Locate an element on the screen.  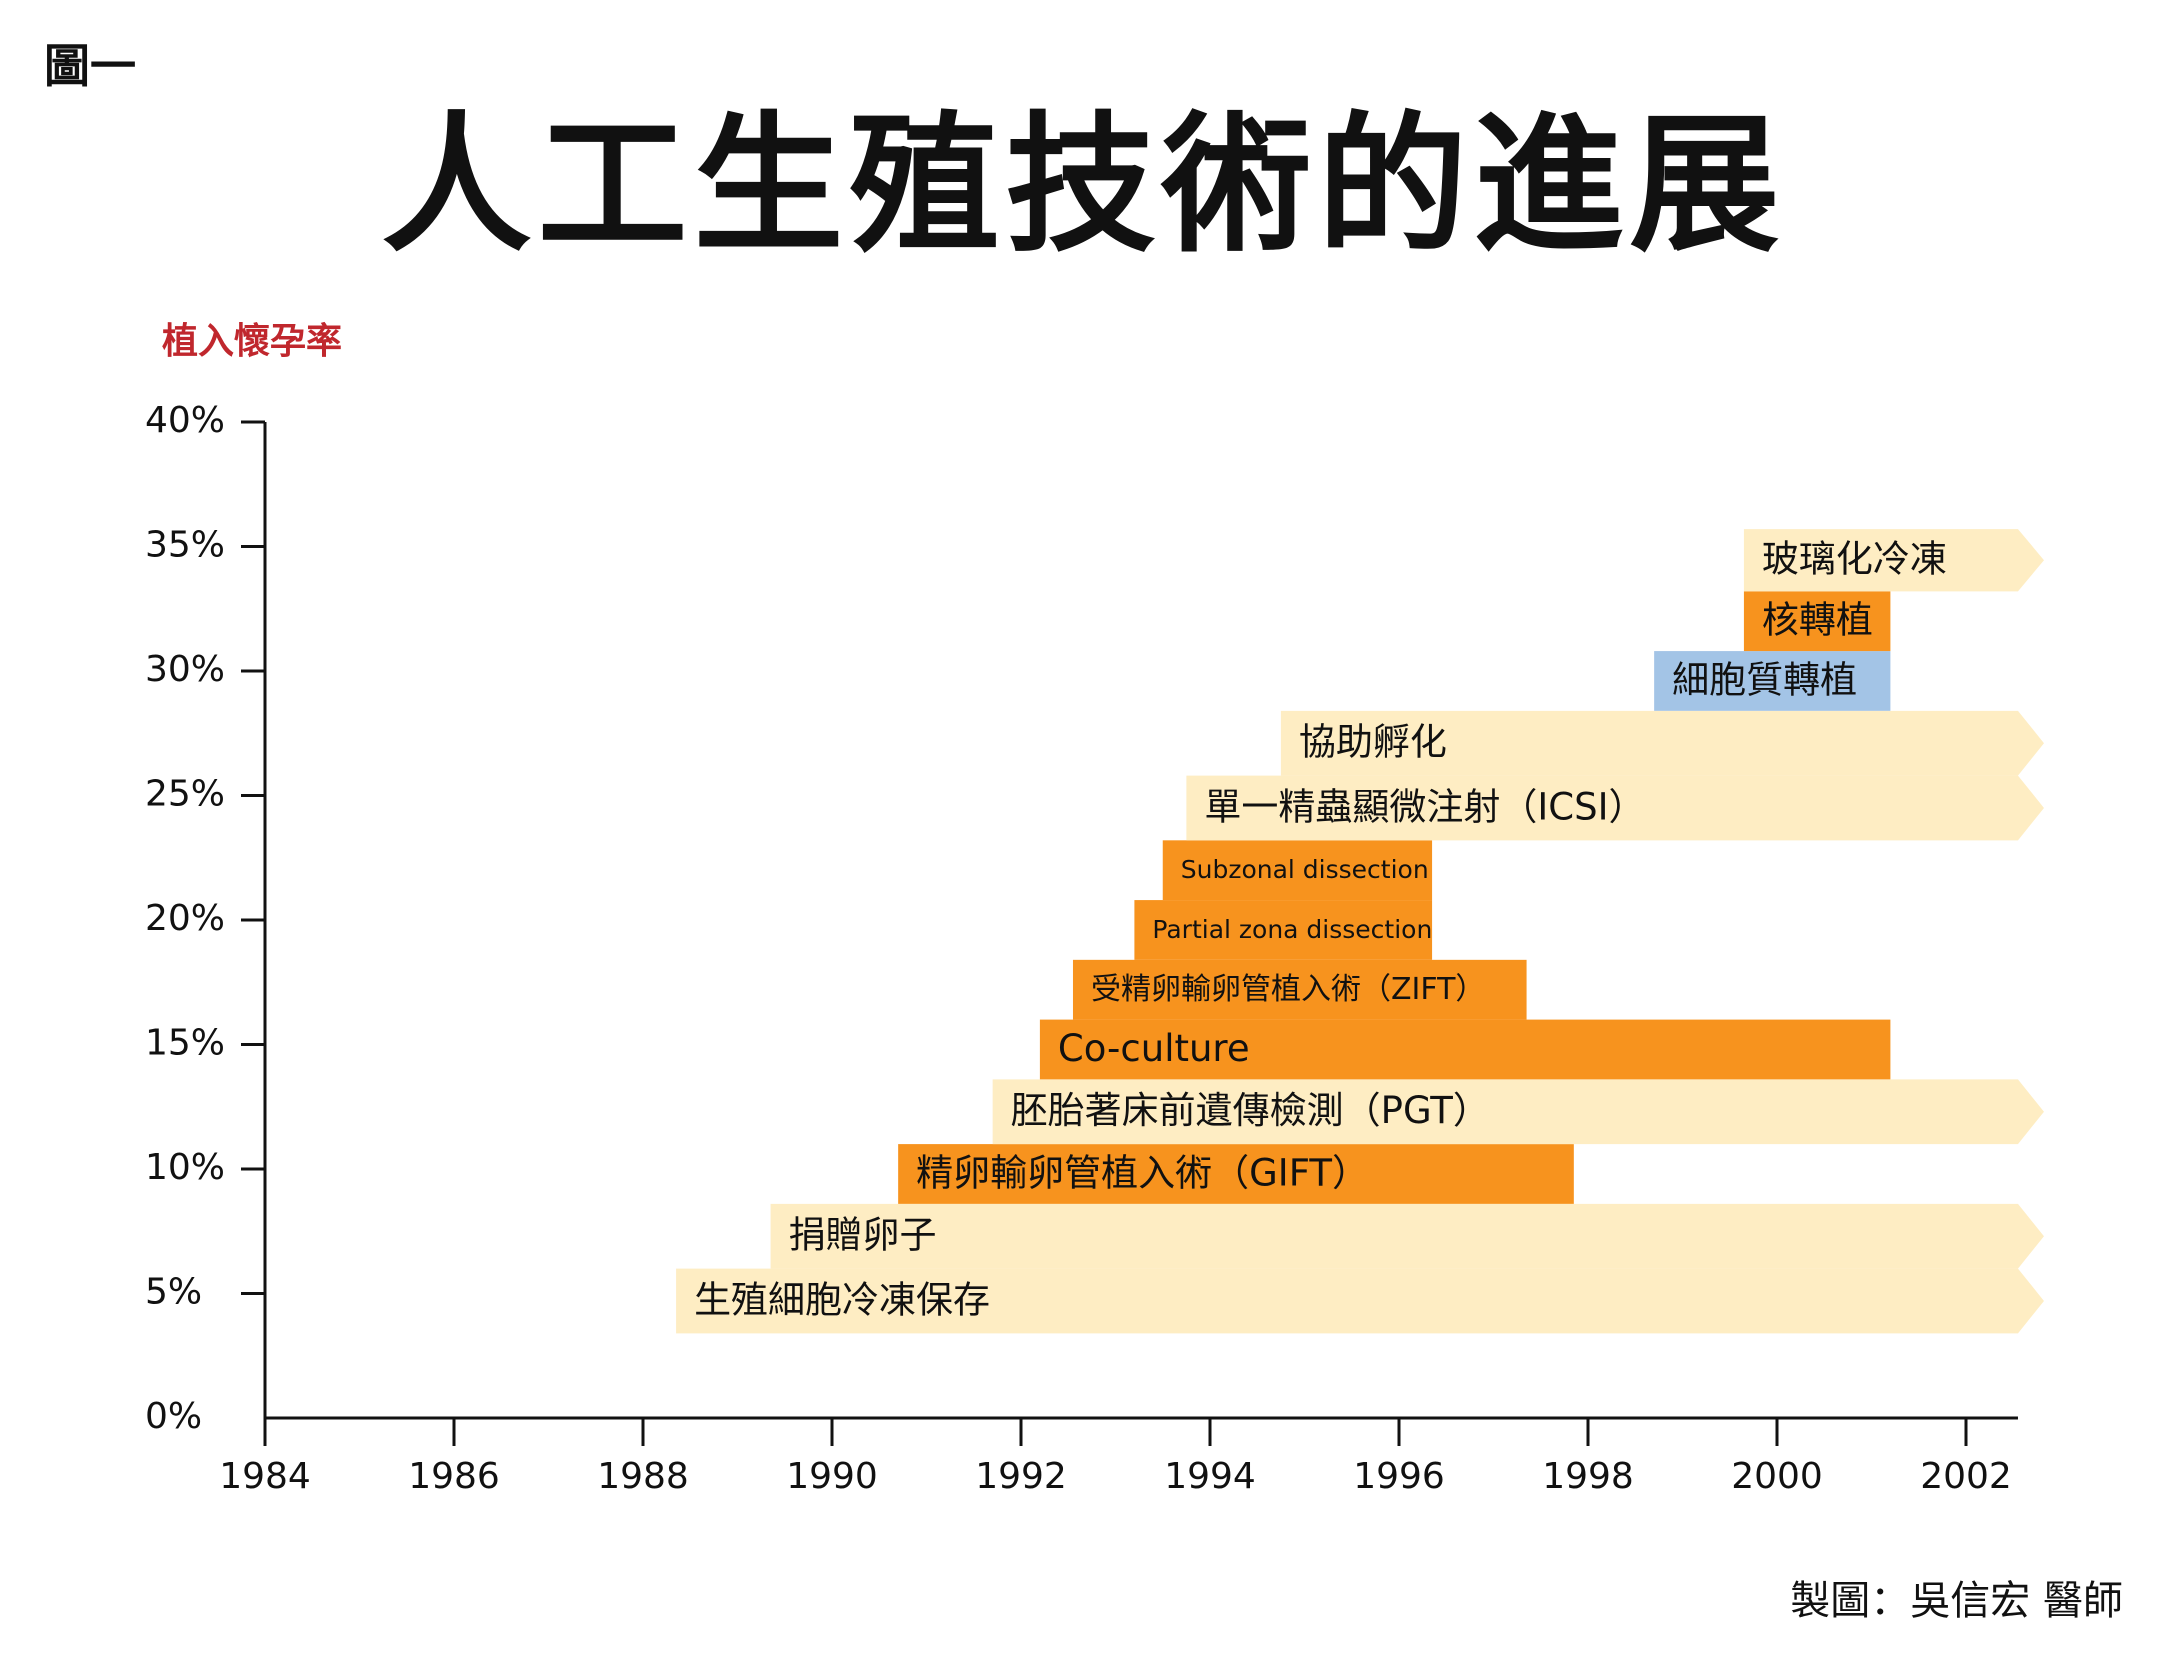
bar-label: 細胞質轉植 is located at coordinates (1764, 679).